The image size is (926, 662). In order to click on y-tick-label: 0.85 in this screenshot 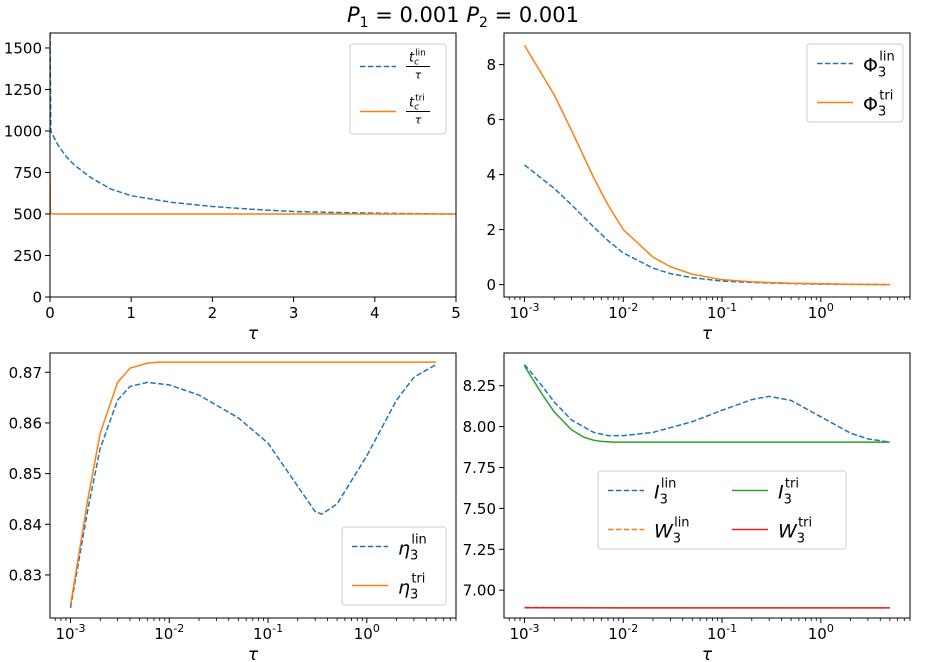, I will do `click(25, 474)`.